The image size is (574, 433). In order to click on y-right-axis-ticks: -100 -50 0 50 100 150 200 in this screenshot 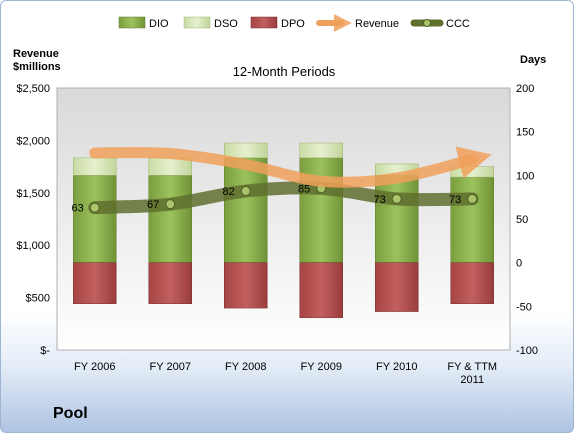, I will do `click(527, 220)`.